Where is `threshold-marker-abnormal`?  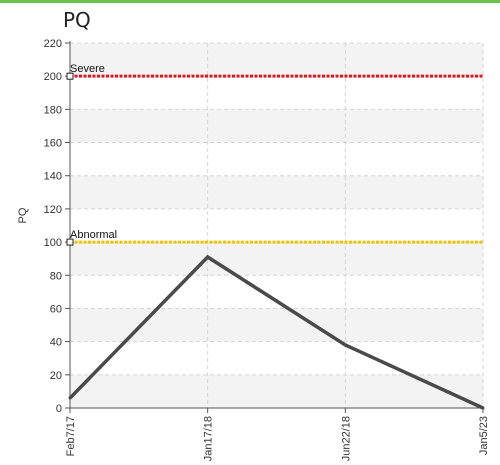 threshold-marker-abnormal is located at coordinates (70, 242).